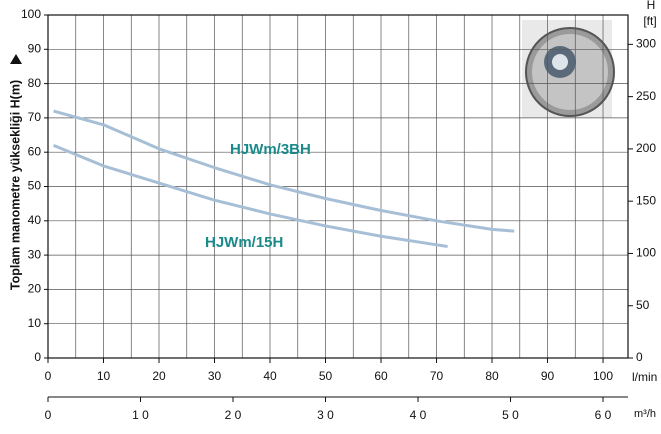 Image resolution: width=661 pixels, height=434 pixels. I want to click on y-tick-label: 10, so click(35, 323).